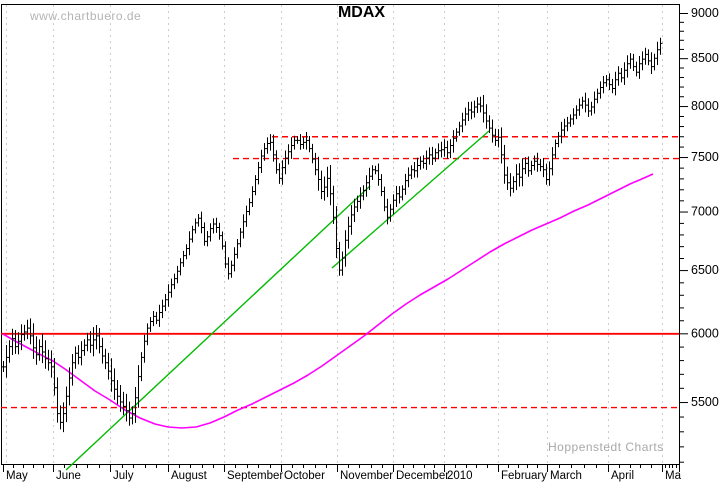 The image size is (723, 485). Describe the element at coordinates (606, 447) in the screenshot. I see `credit-label: Hoppenstedt Charts` at that location.